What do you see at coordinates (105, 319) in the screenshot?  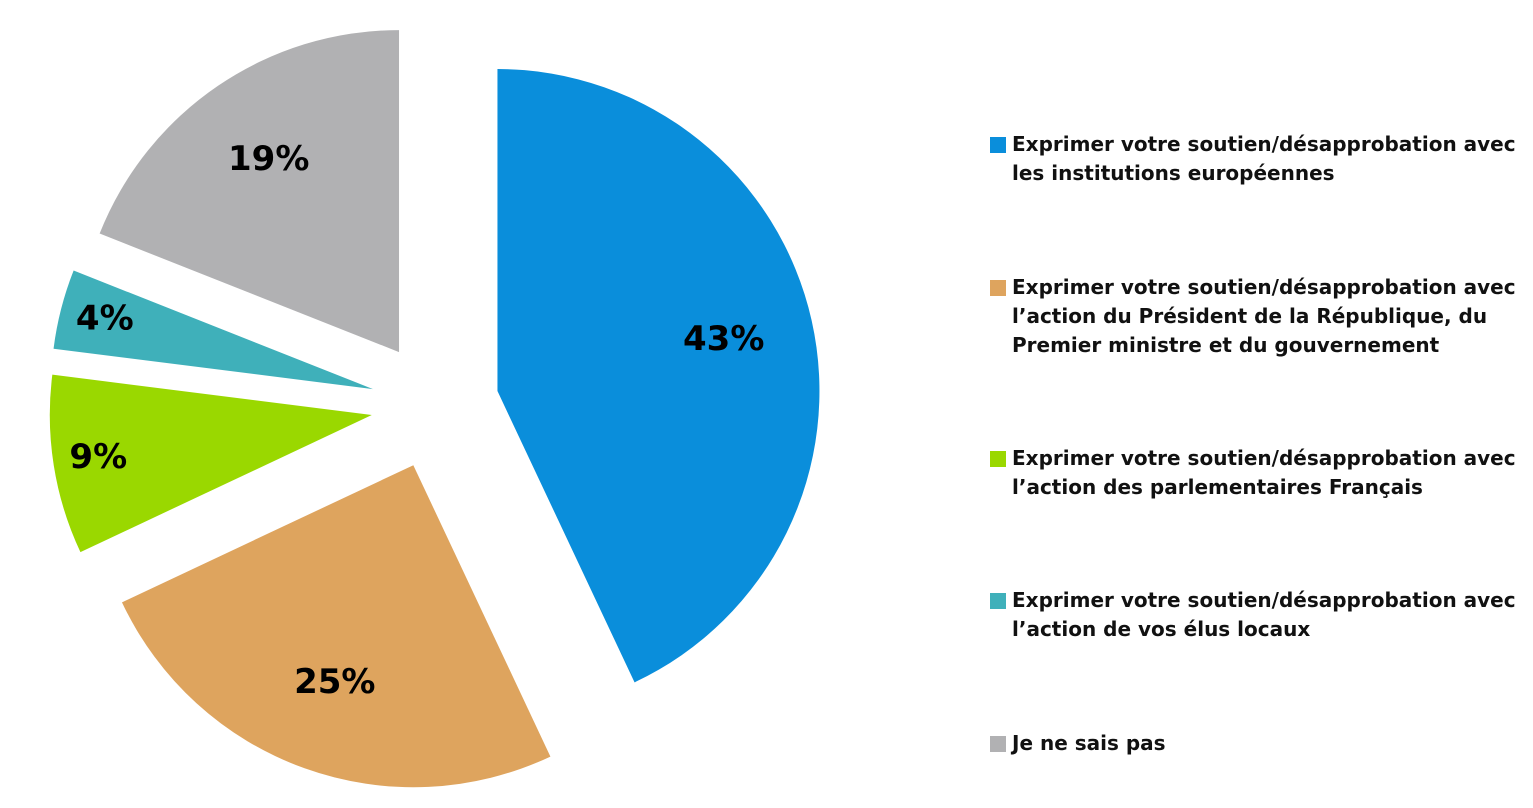 I see `data-label: 4%` at bounding box center [105, 319].